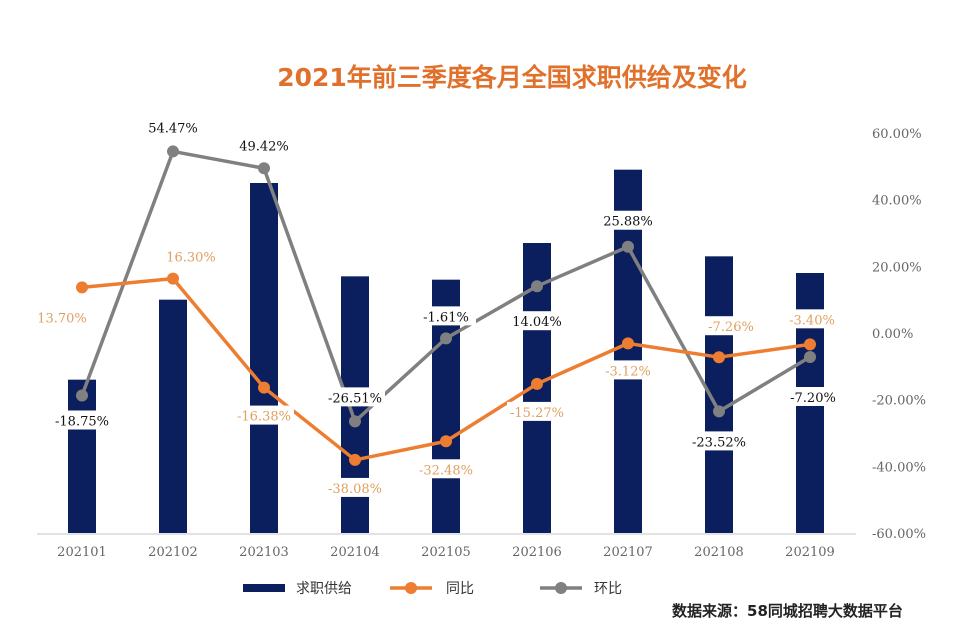 The width and height of the screenshot is (965, 640). I want to click on mom-data-label: 25.88%, so click(628, 220).